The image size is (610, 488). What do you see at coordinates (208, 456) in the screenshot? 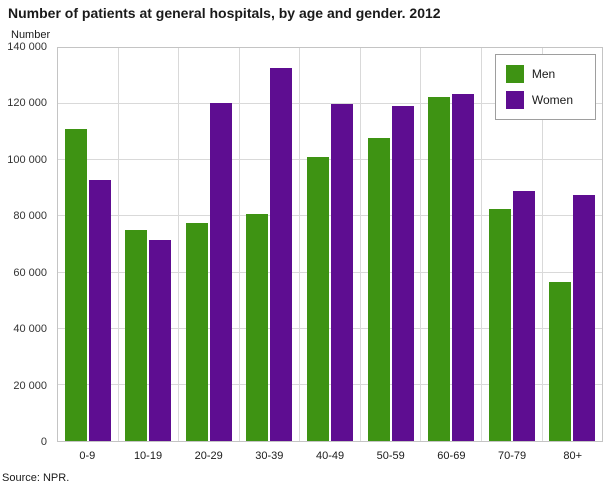
I see `x-tick-label-20-29: 20-29` at bounding box center [208, 456].